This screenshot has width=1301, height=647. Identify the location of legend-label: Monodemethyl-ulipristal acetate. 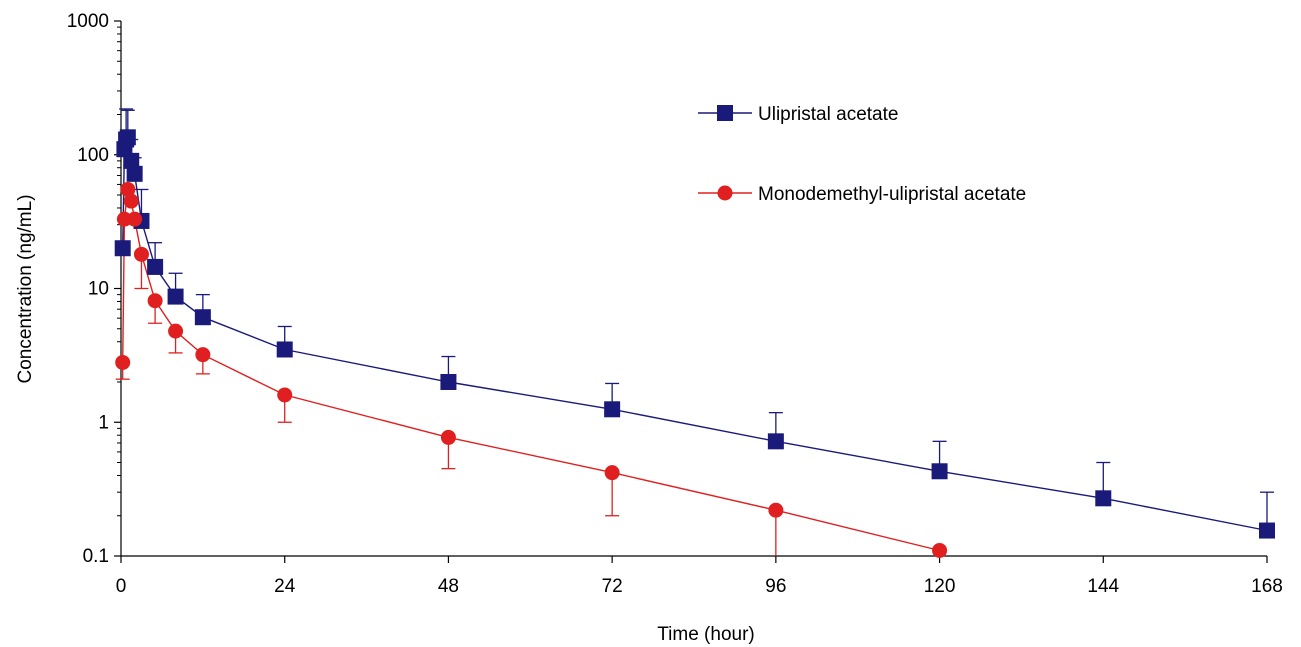
(892, 194).